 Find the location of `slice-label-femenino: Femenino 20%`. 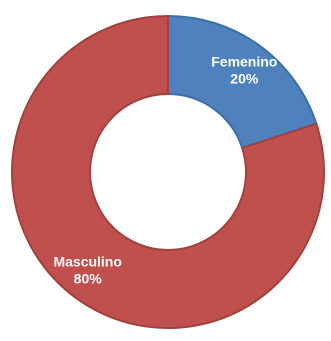

slice-label-femenino: Femenino 20% is located at coordinates (244, 69).